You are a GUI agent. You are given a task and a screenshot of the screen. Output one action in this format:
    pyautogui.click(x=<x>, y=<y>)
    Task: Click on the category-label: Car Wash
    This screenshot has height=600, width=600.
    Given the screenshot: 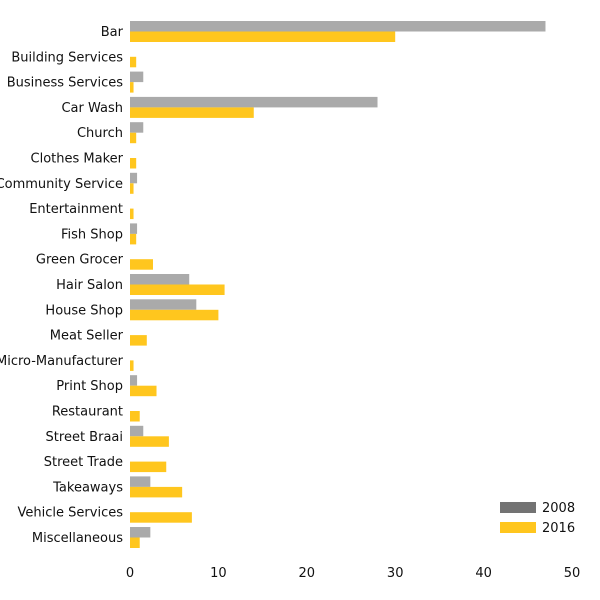 What is the action you would take?
    pyautogui.click(x=92, y=108)
    